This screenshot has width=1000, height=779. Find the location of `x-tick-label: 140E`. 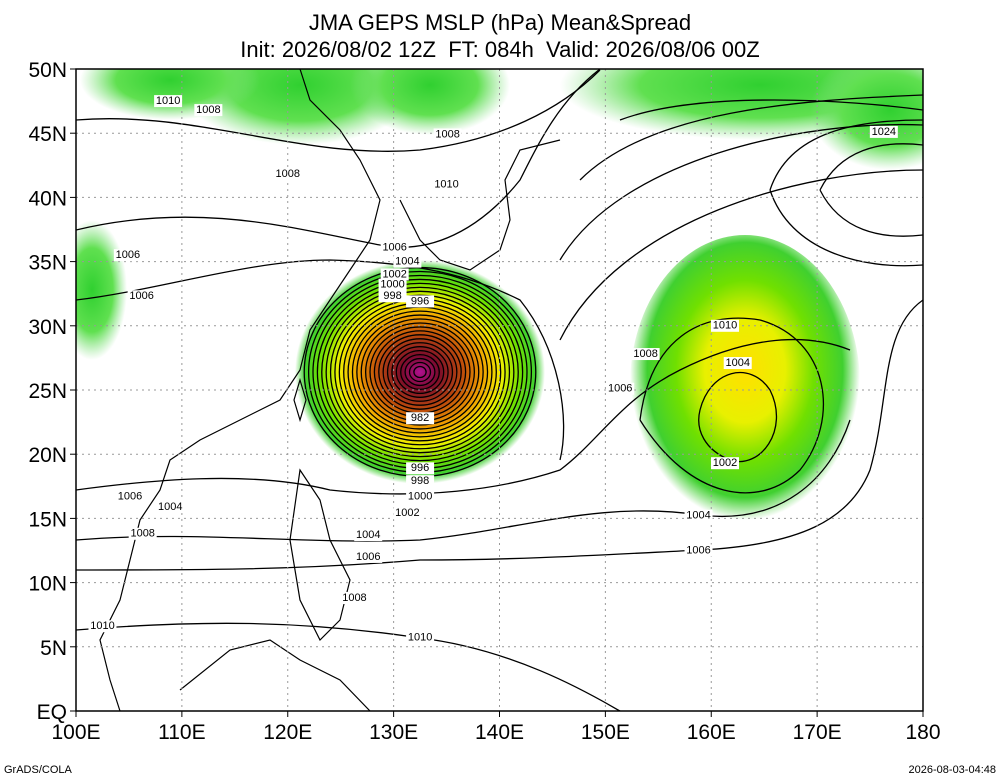

x-tick-label: 140E is located at coordinates (499, 732).